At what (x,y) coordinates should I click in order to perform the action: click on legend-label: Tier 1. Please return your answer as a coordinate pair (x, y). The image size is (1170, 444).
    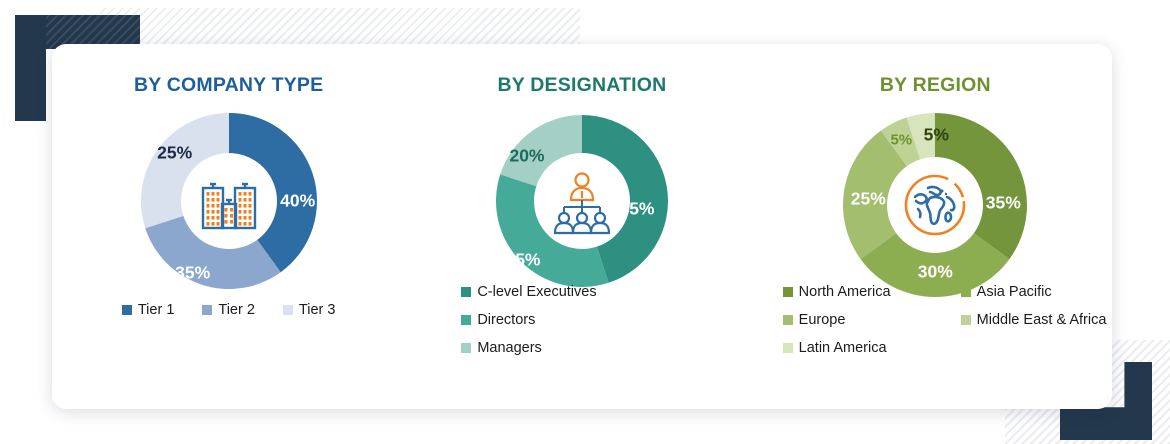
    Looking at the image, I should click on (156, 310).